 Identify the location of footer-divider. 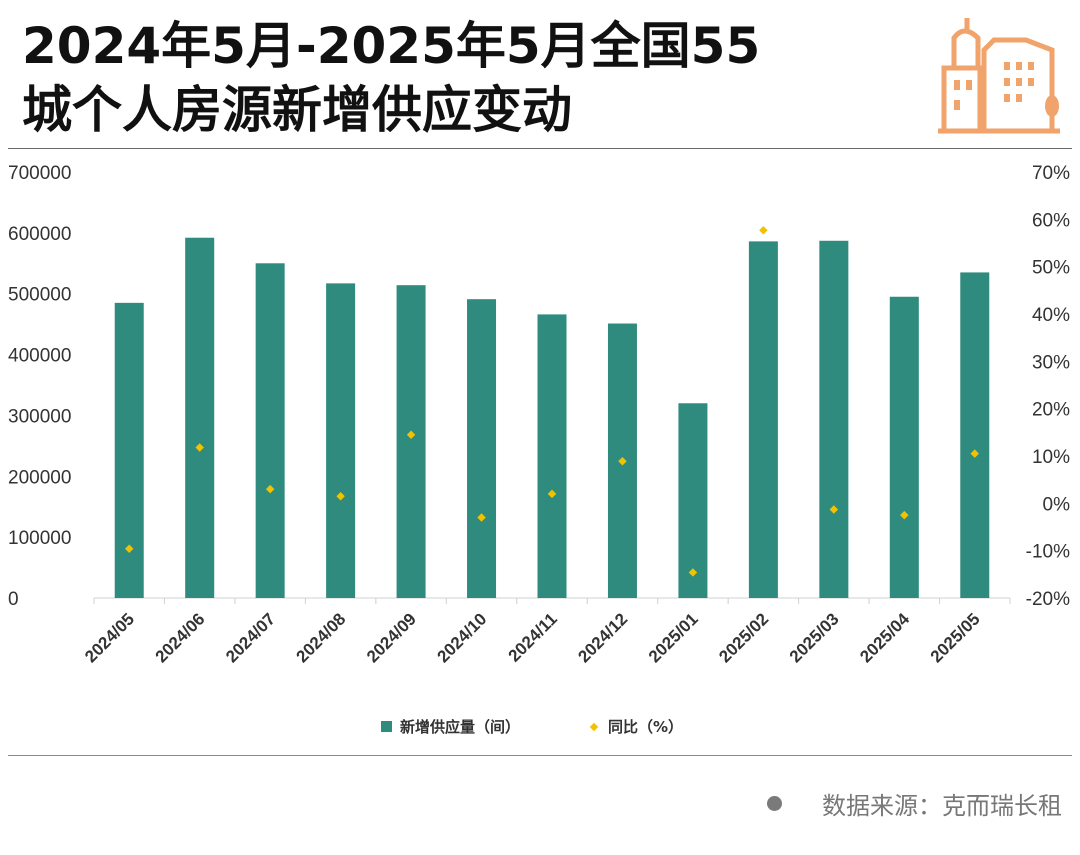
(540, 755).